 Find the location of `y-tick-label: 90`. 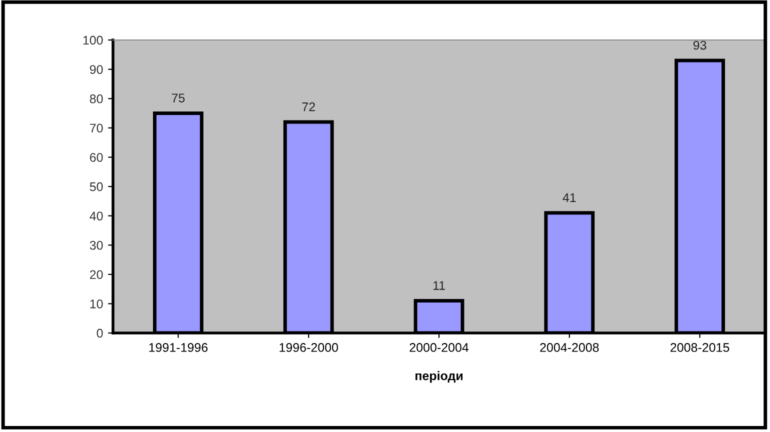

y-tick-label: 90 is located at coordinates (96, 69).